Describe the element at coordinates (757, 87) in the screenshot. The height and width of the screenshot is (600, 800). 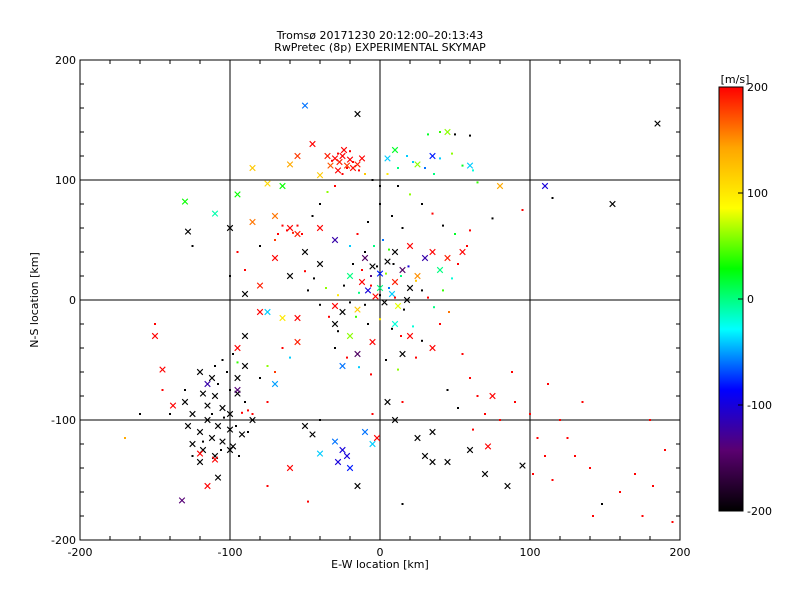
I see `colorbar-tick-label: 200` at that location.